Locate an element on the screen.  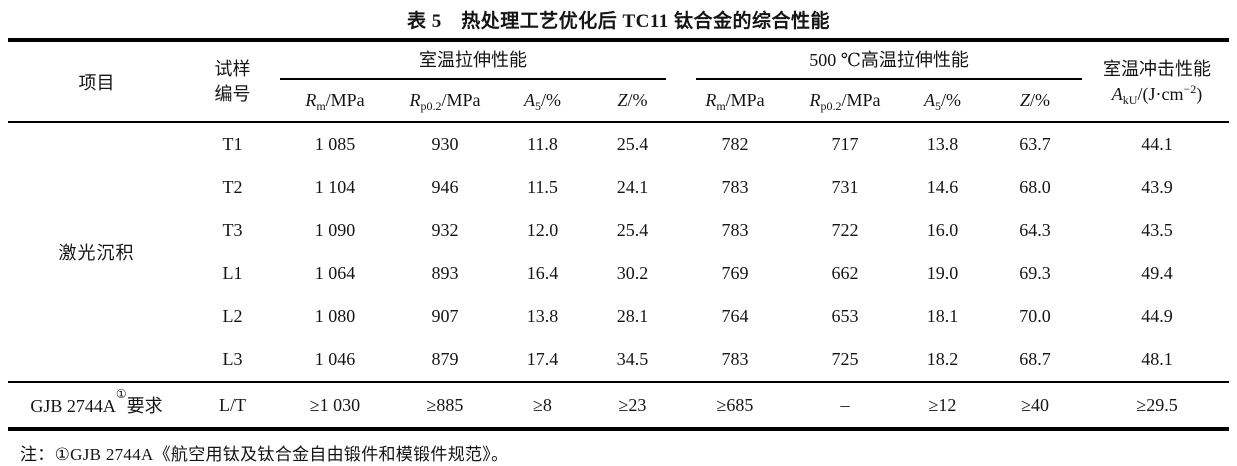
requirement-label-suffix: 要求 is located at coordinates (144, 406).